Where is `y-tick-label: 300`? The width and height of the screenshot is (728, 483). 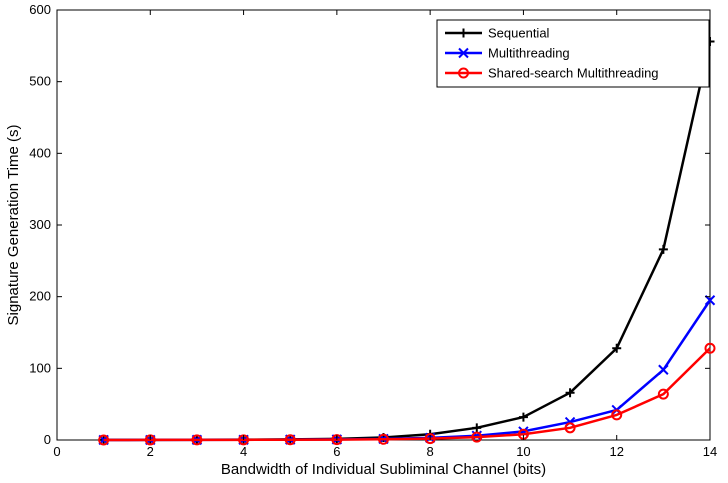 y-tick-label: 300 is located at coordinates (40, 224).